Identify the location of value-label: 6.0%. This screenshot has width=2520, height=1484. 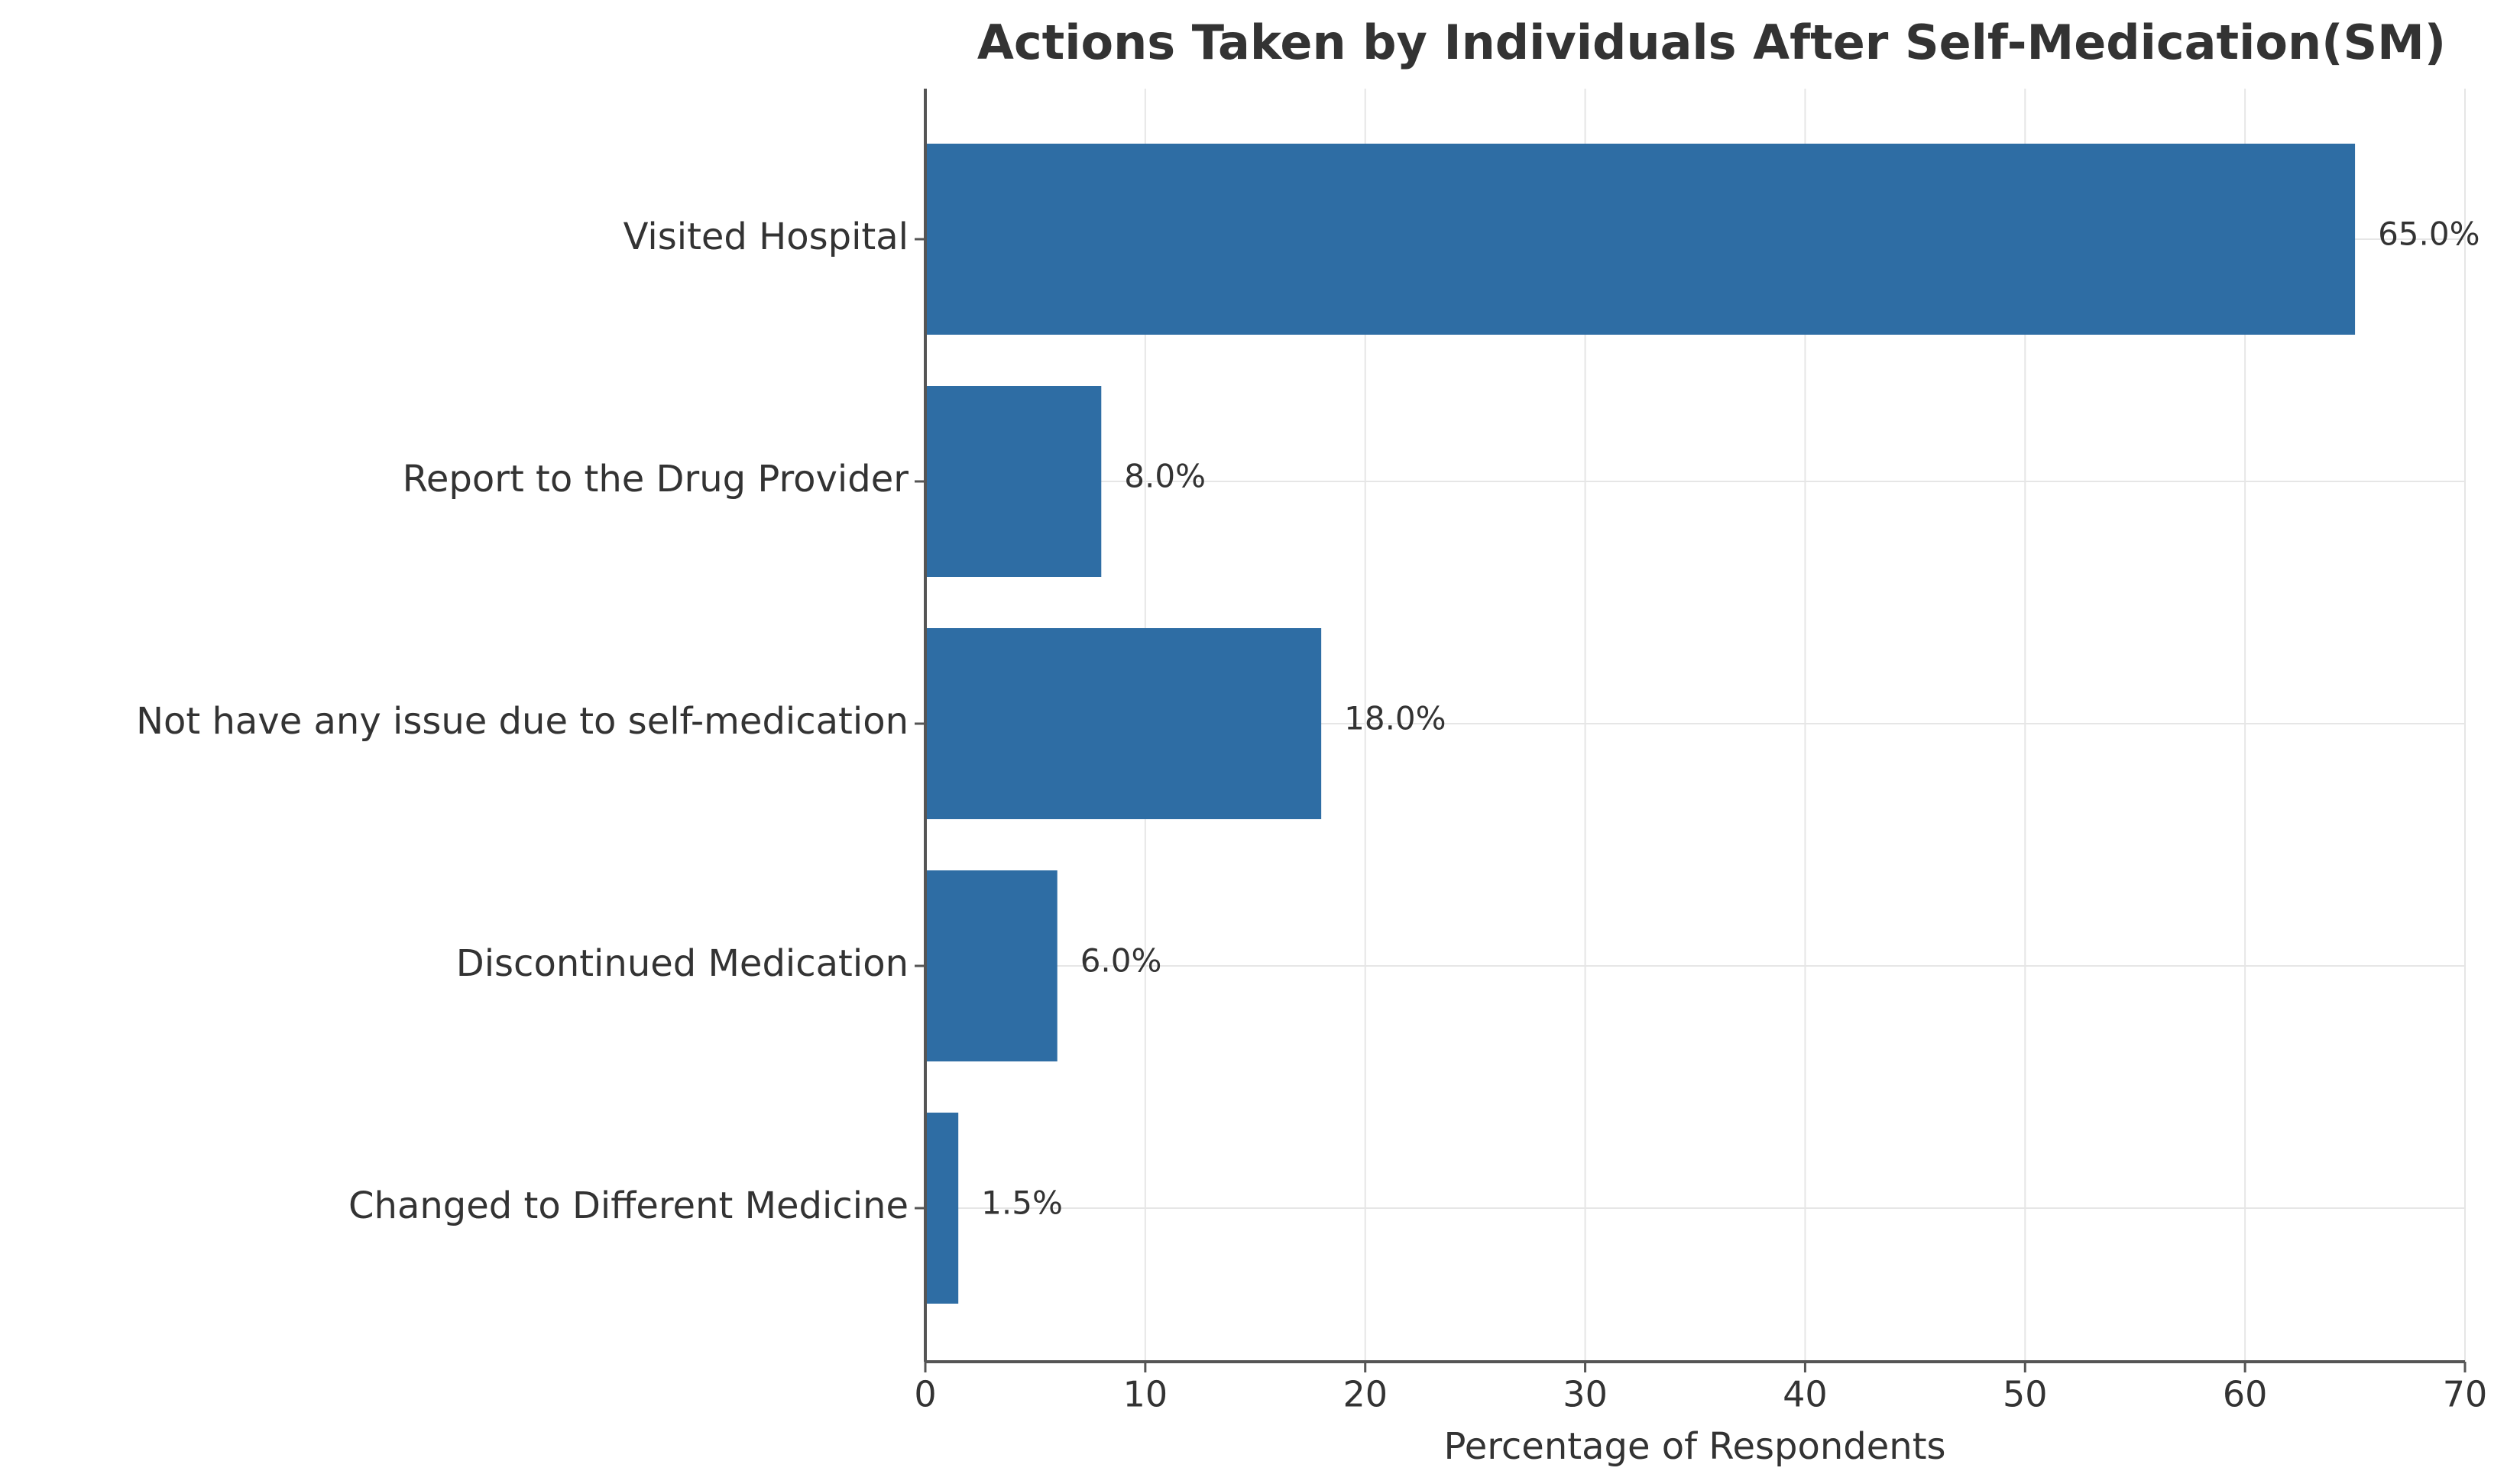
(1121, 961).